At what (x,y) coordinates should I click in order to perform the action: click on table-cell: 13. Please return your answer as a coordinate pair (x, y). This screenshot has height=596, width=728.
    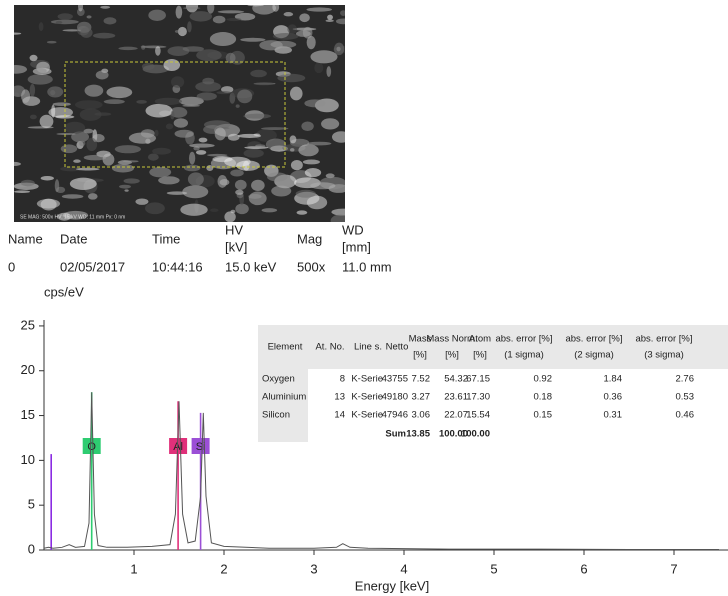
    Looking at the image, I should click on (339, 397).